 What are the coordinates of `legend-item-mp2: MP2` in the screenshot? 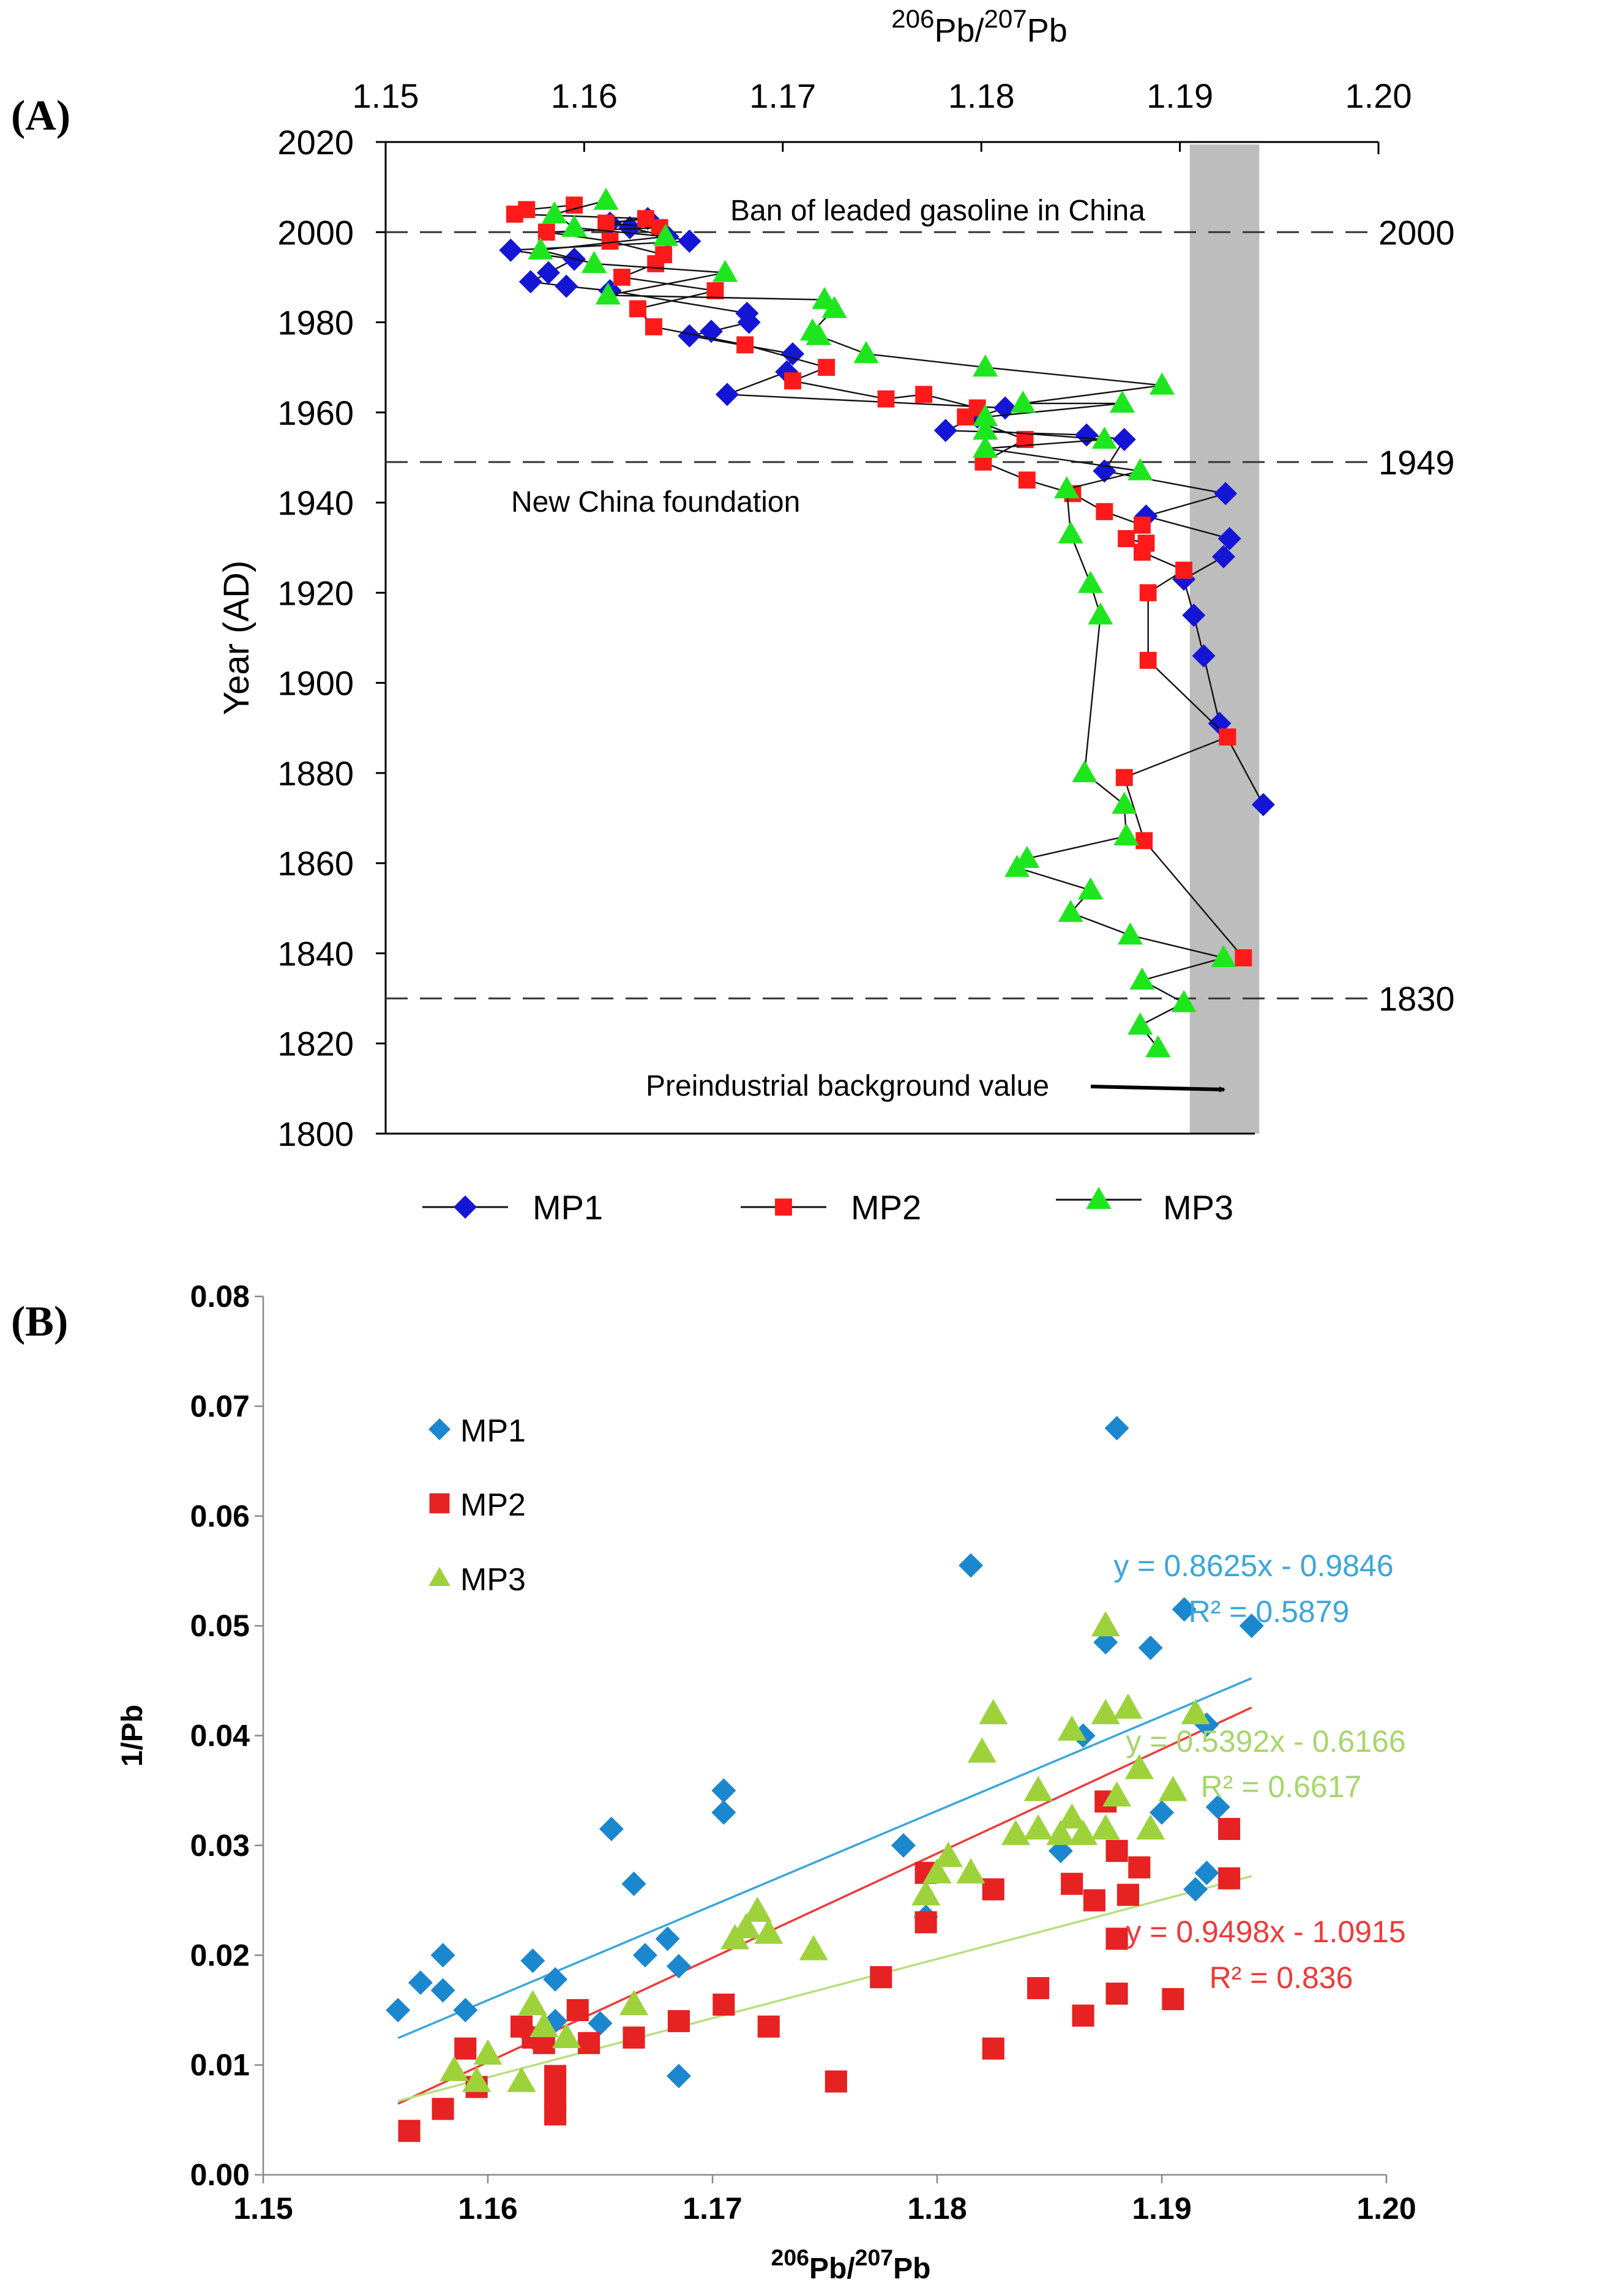 It's located at (477, 1505).